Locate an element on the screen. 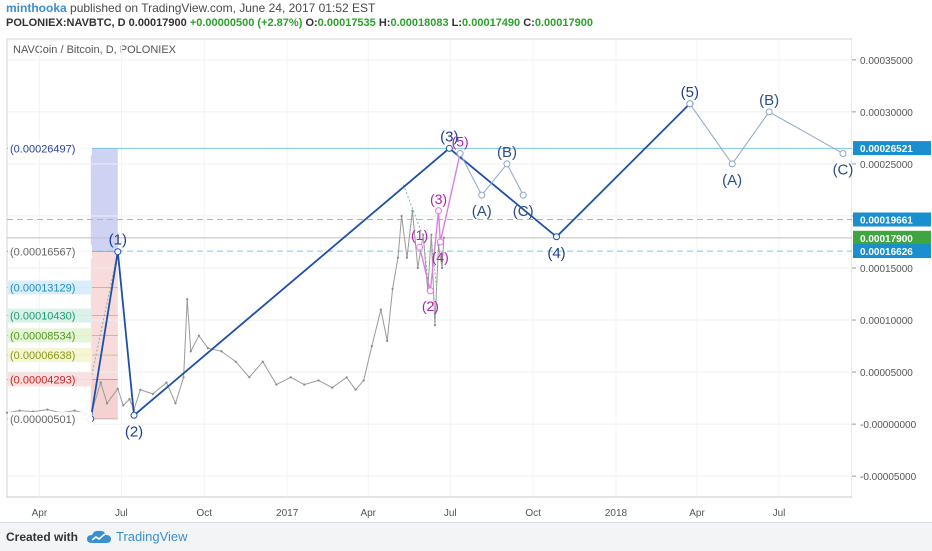 The height and width of the screenshot is (551, 932). high-value: 0.00018083 is located at coordinates (419, 23).